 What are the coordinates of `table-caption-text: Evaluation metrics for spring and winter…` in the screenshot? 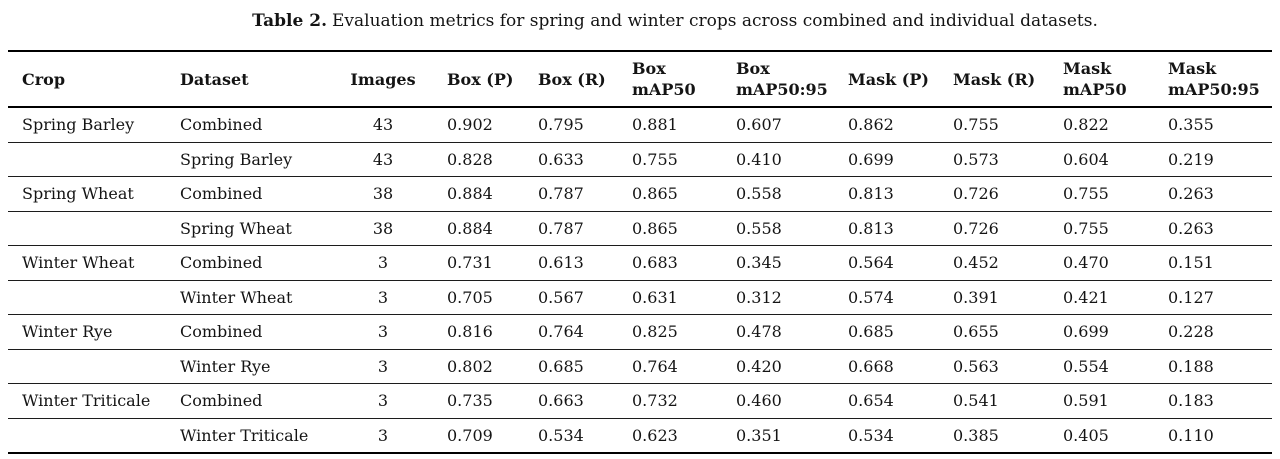 It's located at (715, 21).